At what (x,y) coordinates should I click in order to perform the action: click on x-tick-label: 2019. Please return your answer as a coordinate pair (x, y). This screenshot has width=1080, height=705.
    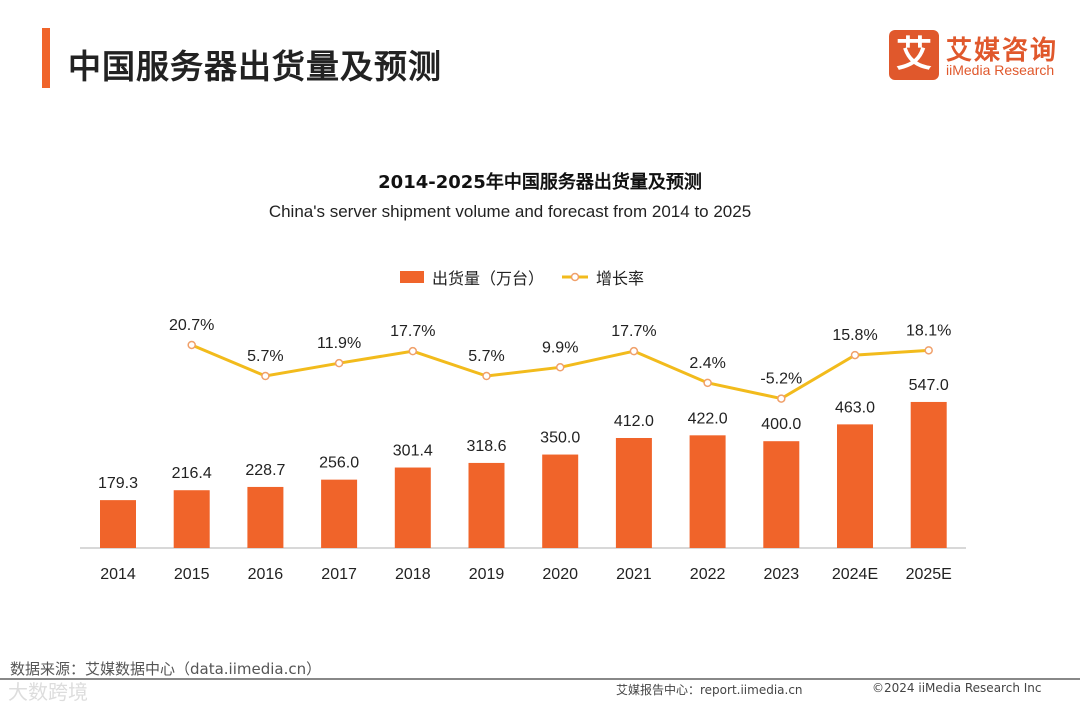
    Looking at the image, I should click on (487, 574).